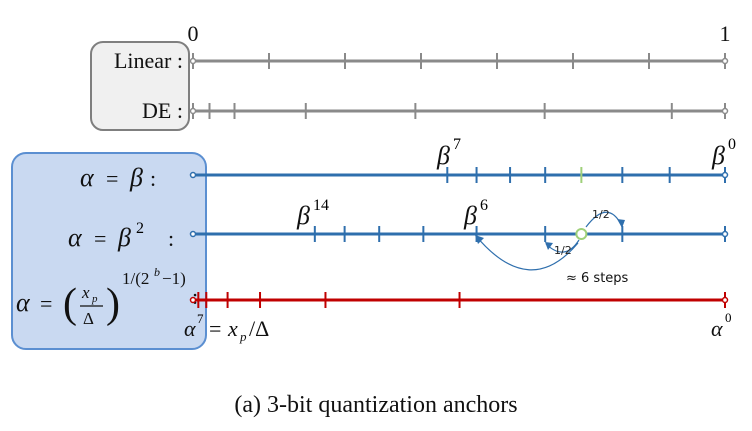 The image size is (752, 431). Describe the element at coordinates (174, 278) in the screenshot. I see `svg-text: −1)` at that location.